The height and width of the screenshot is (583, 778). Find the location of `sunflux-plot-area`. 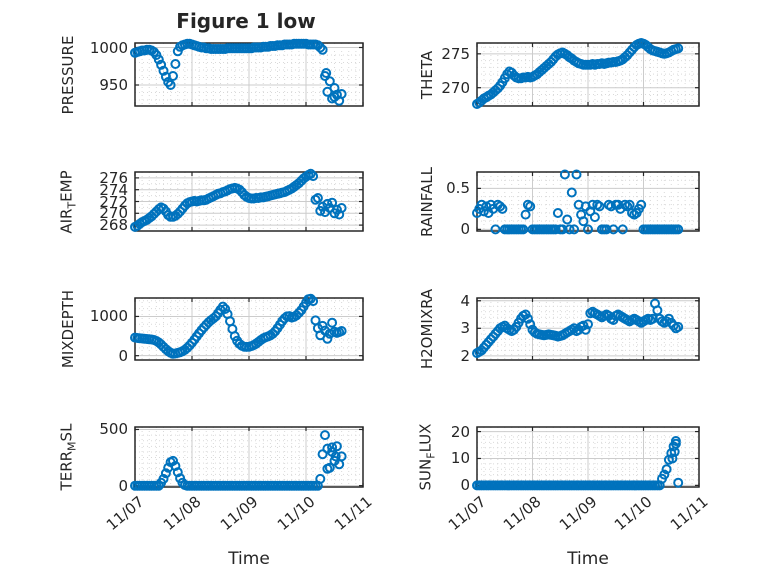

sunflux-plot-area is located at coordinates (586, 458).